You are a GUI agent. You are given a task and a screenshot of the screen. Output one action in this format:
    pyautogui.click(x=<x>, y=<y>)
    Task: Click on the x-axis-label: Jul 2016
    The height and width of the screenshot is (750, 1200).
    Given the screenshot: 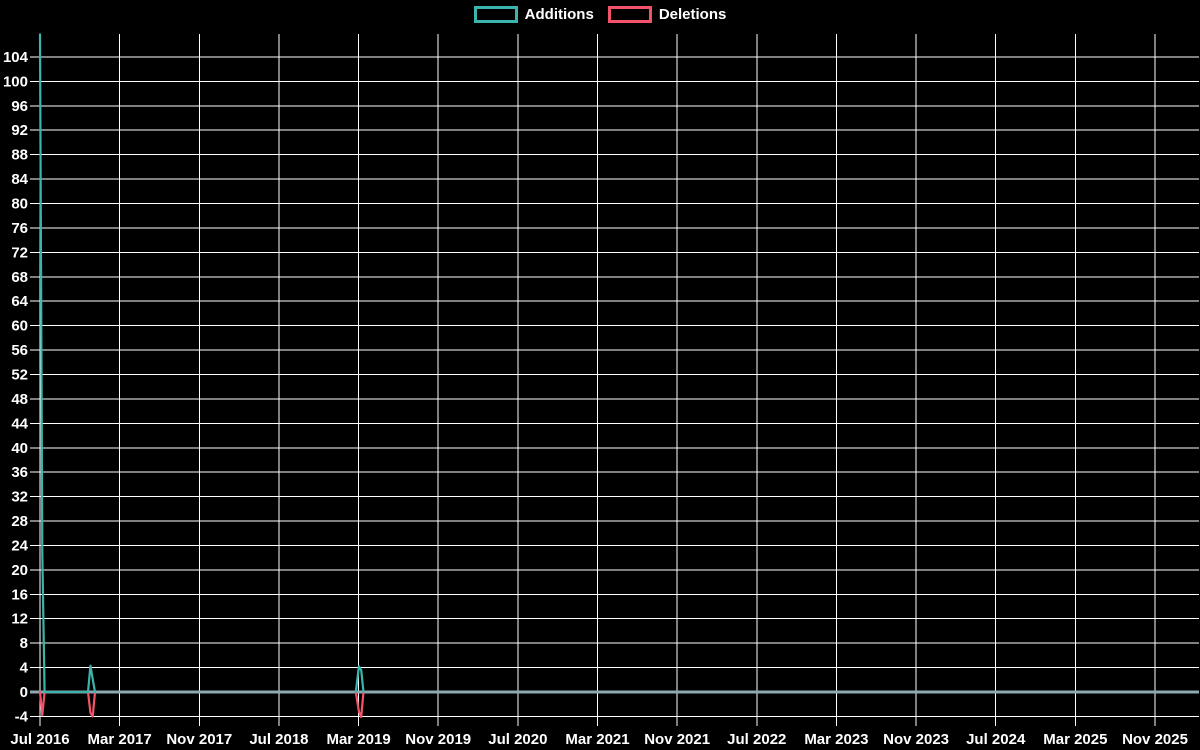 What is the action you would take?
    pyautogui.click(x=39, y=739)
    